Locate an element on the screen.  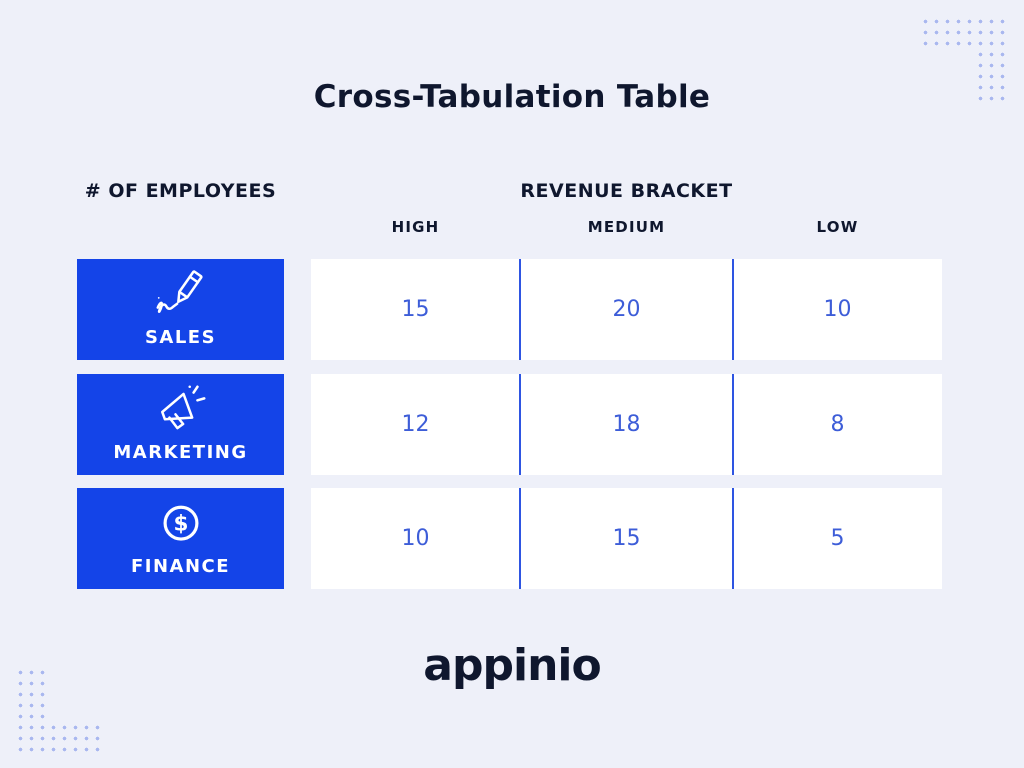
dollar-coin-icon: $ is located at coordinates (180, 523).